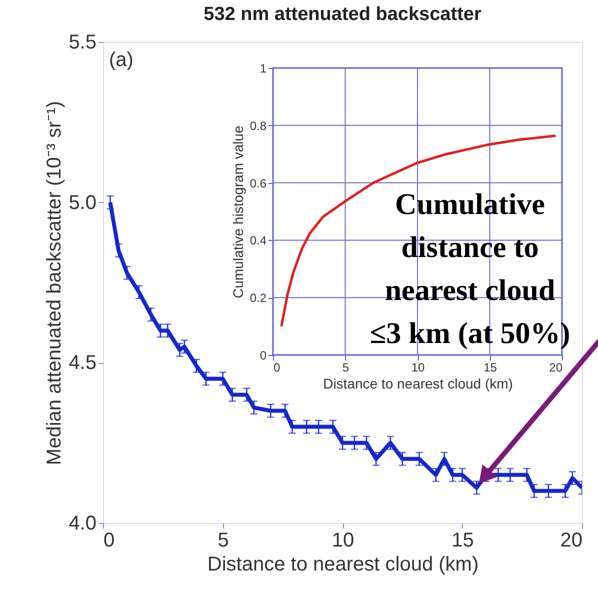  Describe the element at coordinates (258, 183) in the screenshot. I see `y-tick-label: 0.6` at that location.